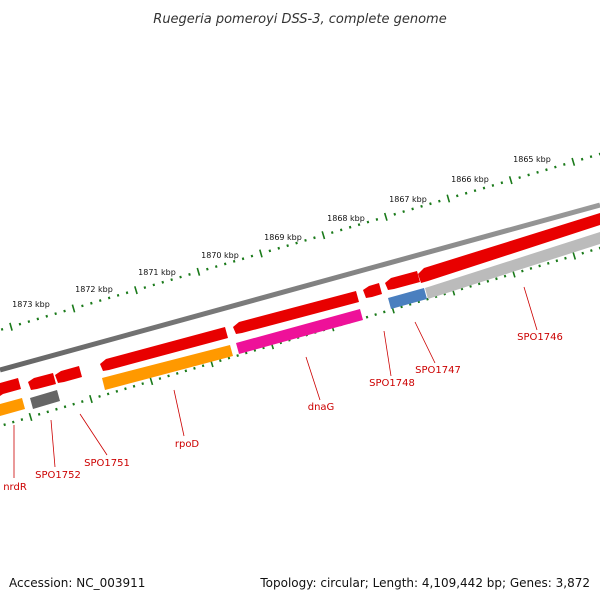  I want to click on map-title: Ruegeria pomeroyi DSS-3, complete genome, so click(299, 19).